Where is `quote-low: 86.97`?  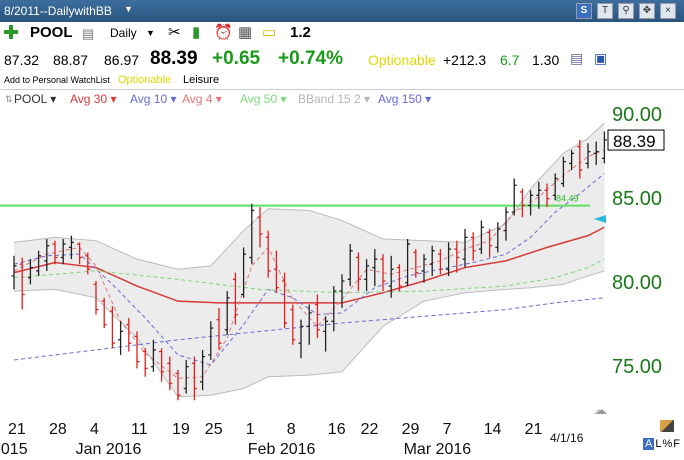
quote-low: 86.97 is located at coordinates (122, 60).